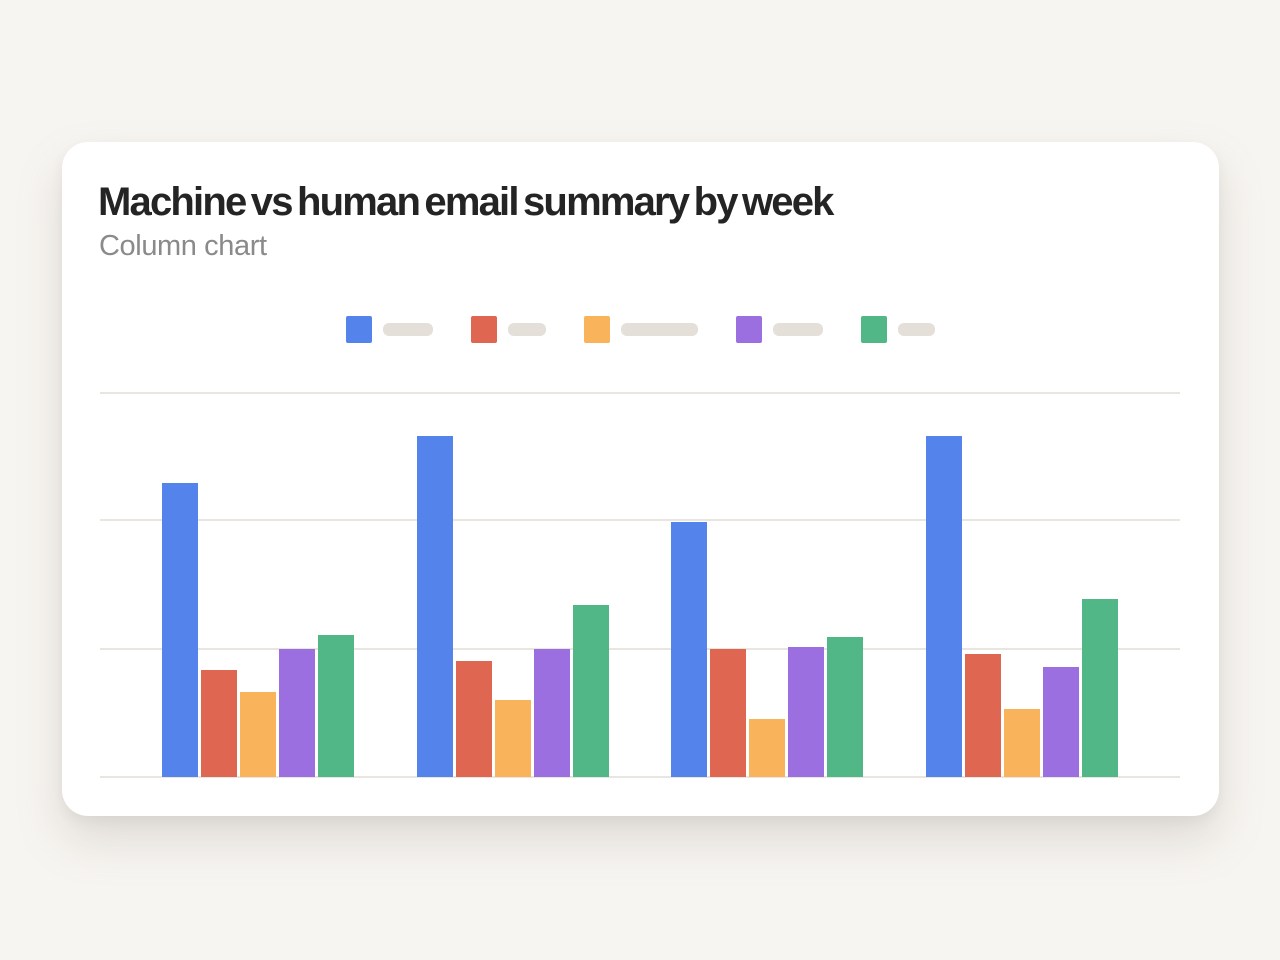 The height and width of the screenshot is (960, 1280). What do you see at coordinates (466, 202) in the screenshot?
I see `chart-title: Machine vs human email summary by week` at bounding box center [466, 202].